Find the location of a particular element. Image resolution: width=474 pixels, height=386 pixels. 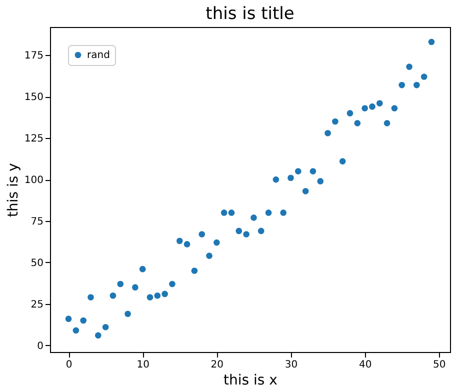

y-tick-label: 25 is located at coordinates (37, 304).